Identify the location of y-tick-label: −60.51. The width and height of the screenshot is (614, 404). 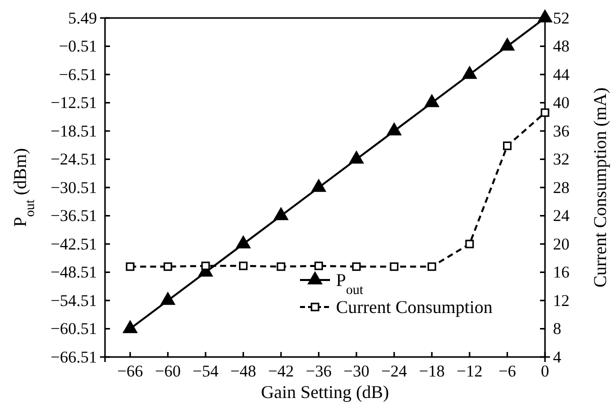
(73, 328).